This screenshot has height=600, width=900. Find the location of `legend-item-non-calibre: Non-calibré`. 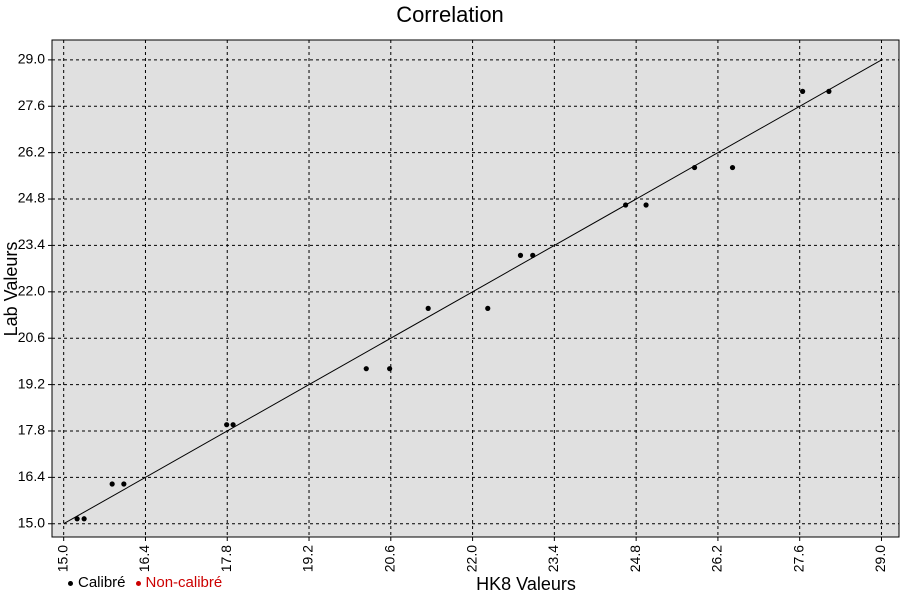

legend-item-non-calibre: Non-calibré is located at coordinates (179, 583).